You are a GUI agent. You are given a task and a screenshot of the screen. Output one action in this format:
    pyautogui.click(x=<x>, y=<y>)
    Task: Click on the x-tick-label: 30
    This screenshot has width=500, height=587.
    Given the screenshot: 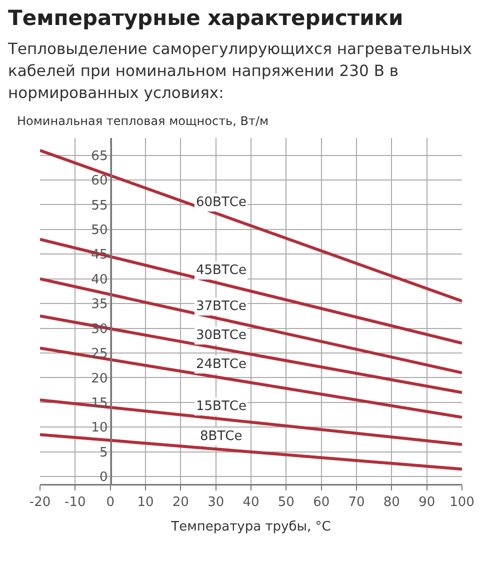 What is the action you would take?
    pyautogui.click(x=216, y=502)
    